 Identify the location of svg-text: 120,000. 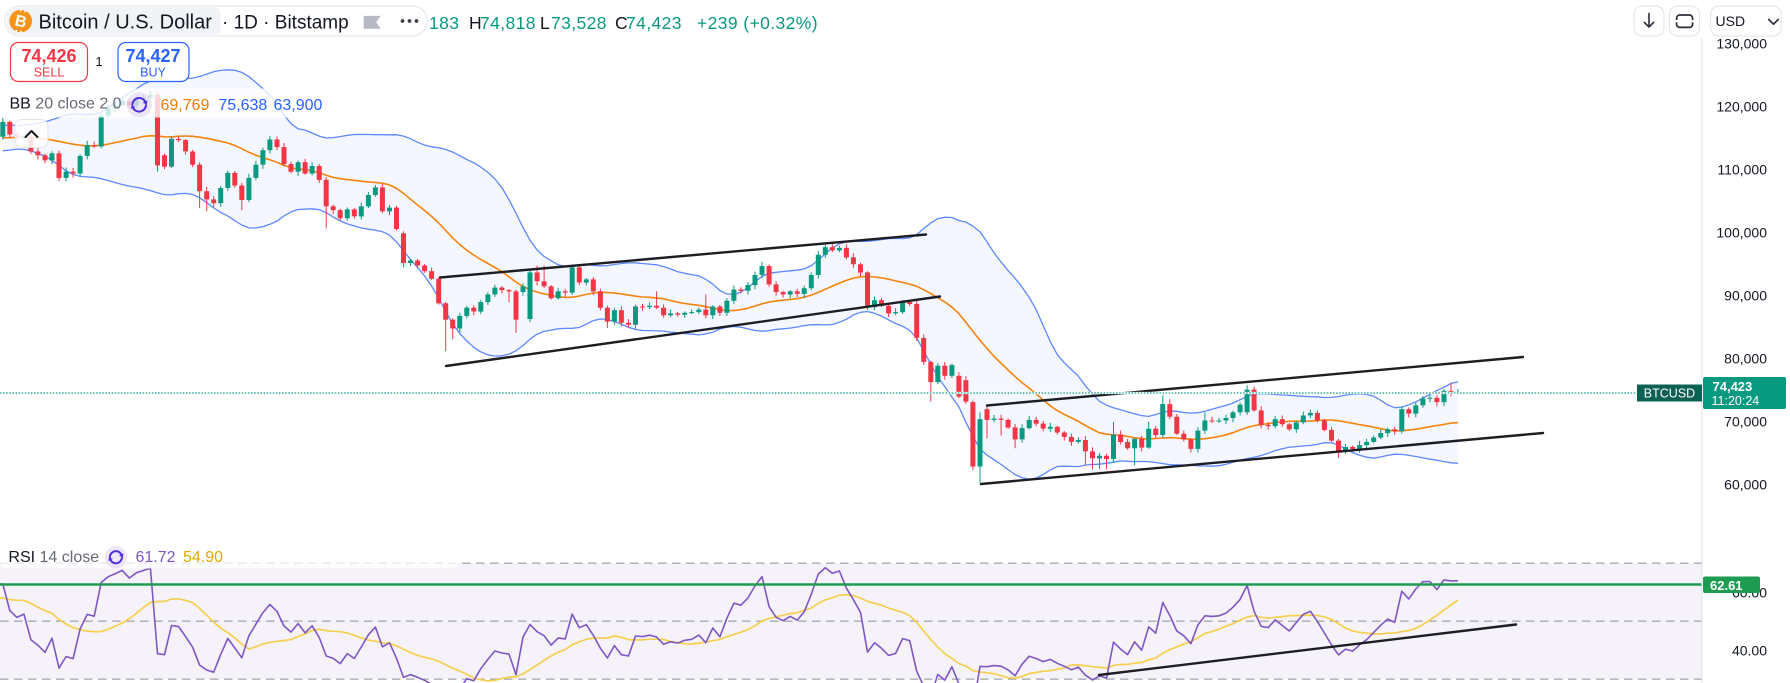
(1741, 106).